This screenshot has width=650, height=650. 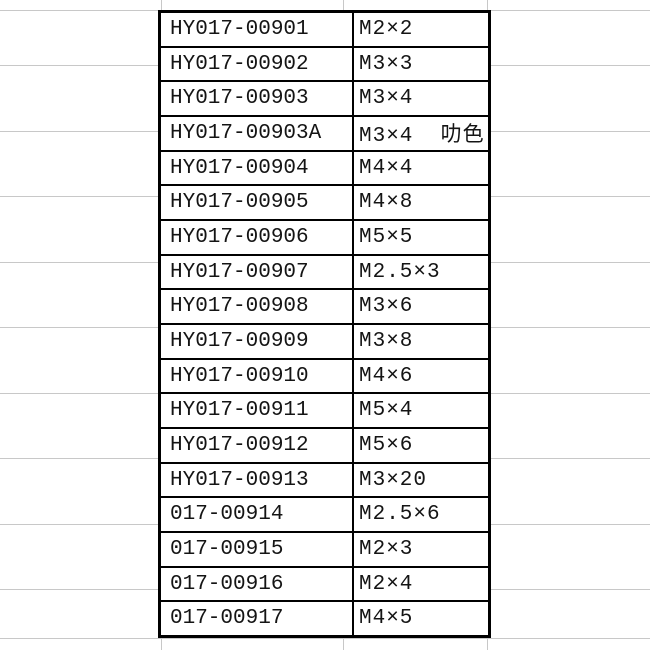 What do you see at coordinates (257, 376) in the screenshot?
I see `part-number-cell: HY017-00910` at bounding box center [257, 376].